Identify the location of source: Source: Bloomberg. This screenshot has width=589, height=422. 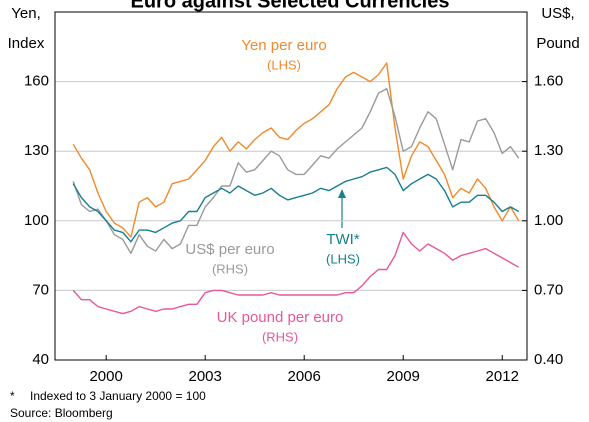
(61, 413).